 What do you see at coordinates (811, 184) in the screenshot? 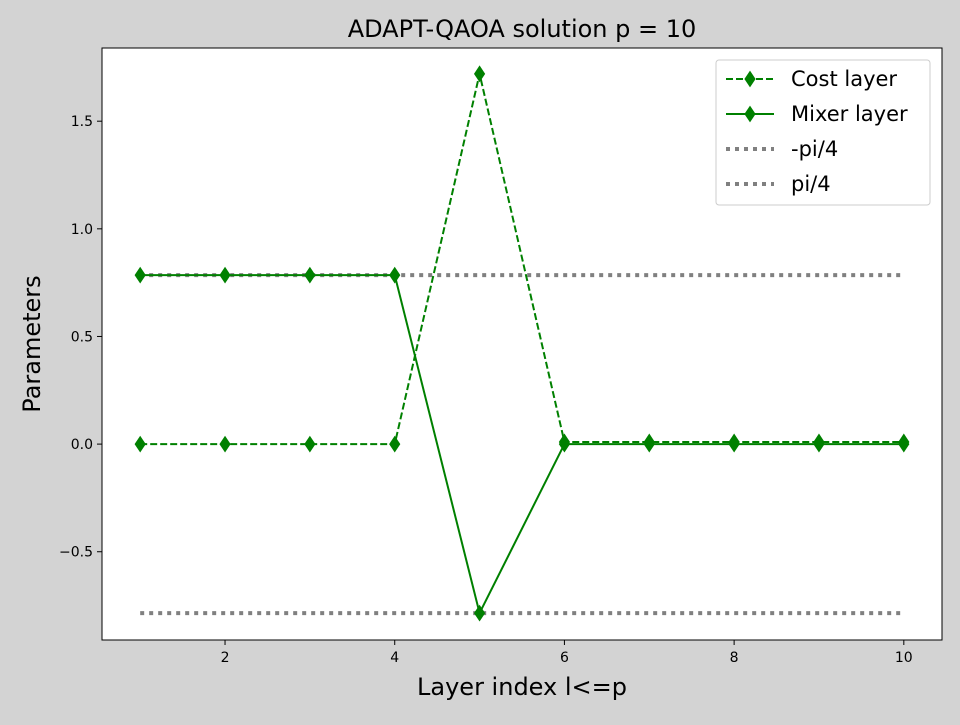
I see `legend-label-pi-4: pi/4` at bounding box center [811, 184].